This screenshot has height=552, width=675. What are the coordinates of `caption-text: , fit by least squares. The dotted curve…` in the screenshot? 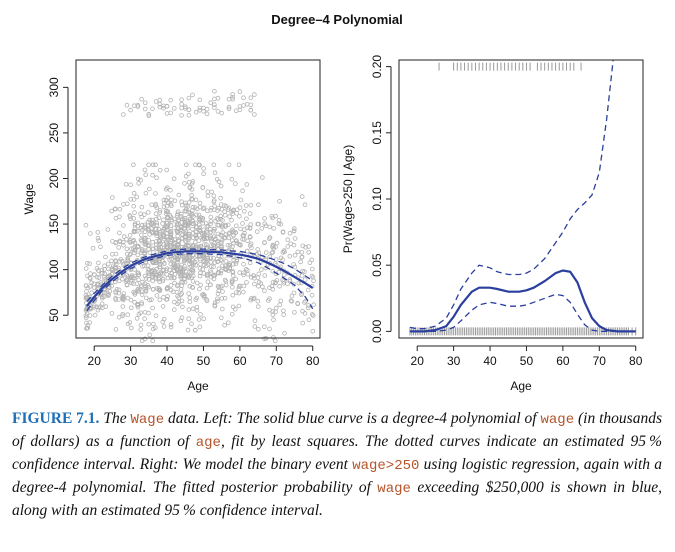 It's located at (337, 453).